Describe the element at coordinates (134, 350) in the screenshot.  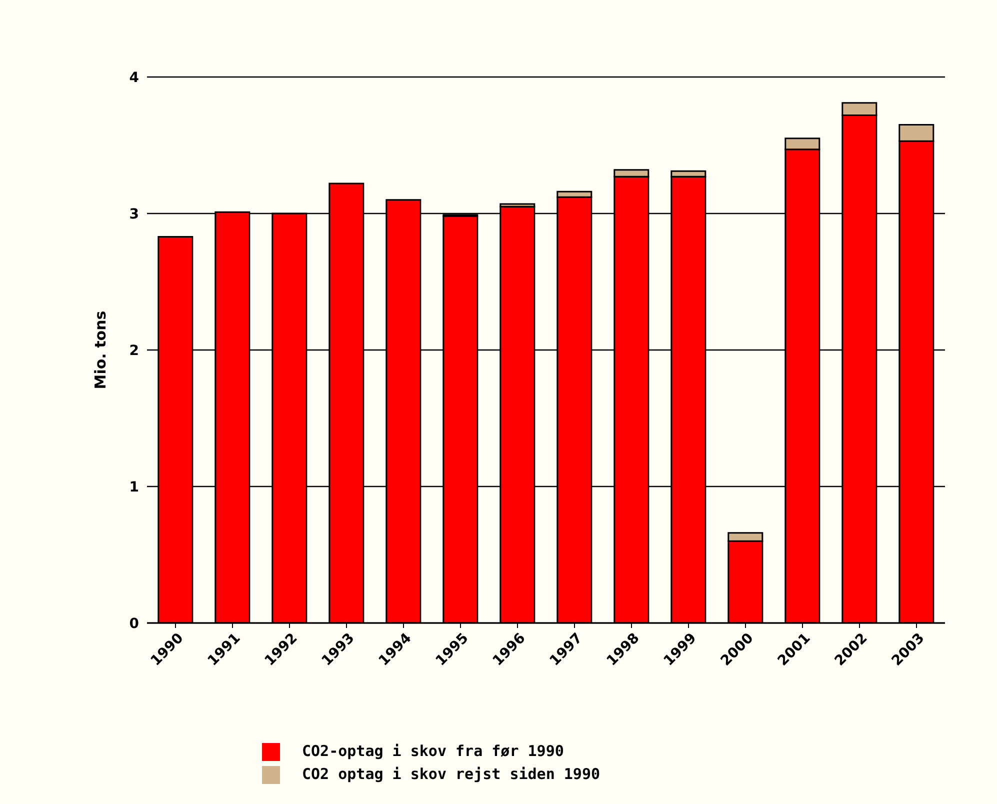
I see `y-tick-label: 2` at that location.